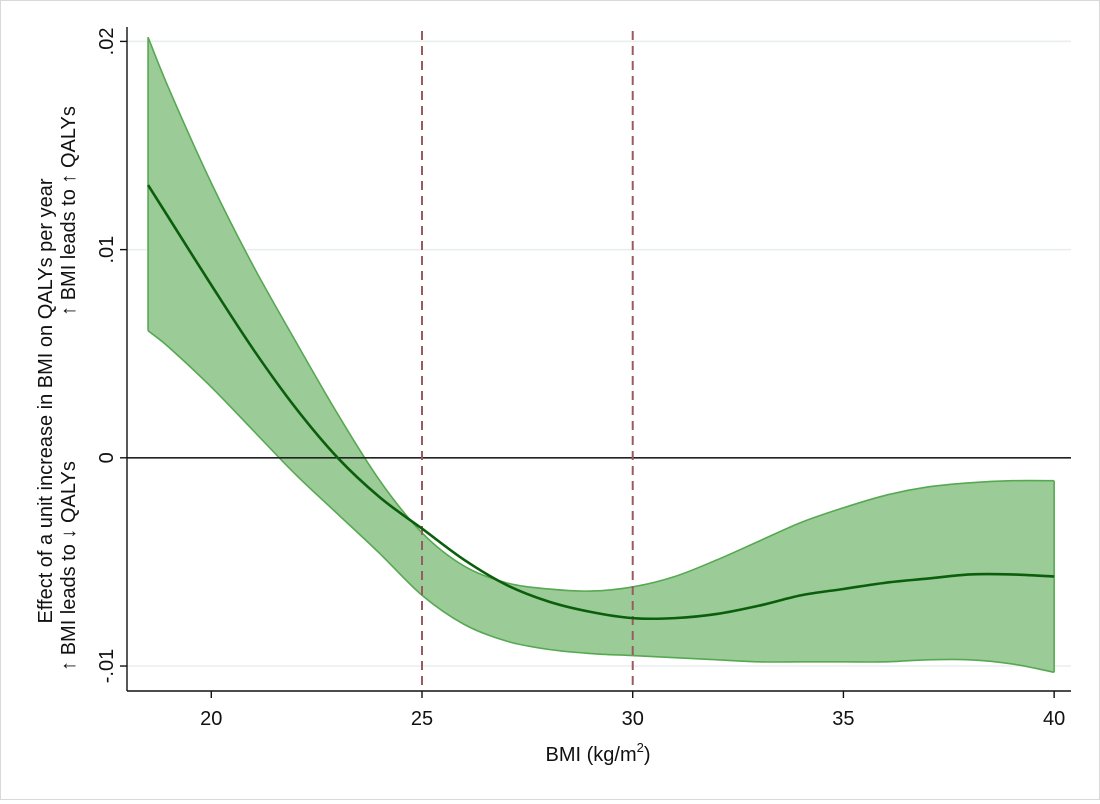 Image resolution: width=1100 pixels, height=804 pixels. Describe the element at coordinates (633, 719) in the screenshot. I see `x-tick-label-30: 30` at that location.